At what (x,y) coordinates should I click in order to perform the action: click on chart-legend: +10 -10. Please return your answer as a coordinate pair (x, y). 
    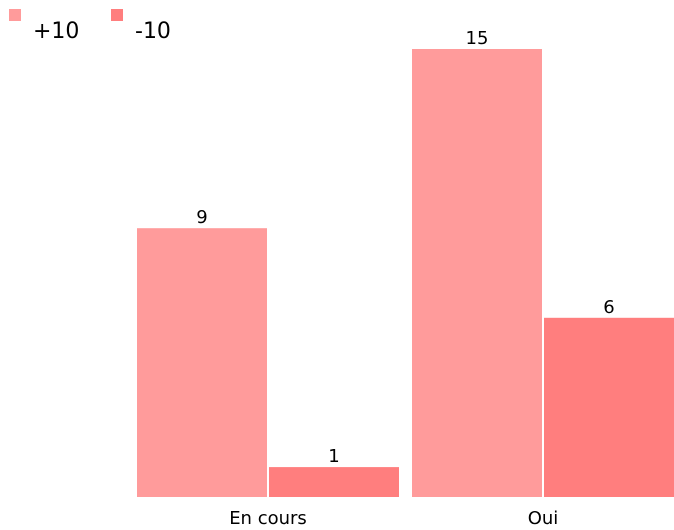
    Looking at the image, I should click on (90, 26).